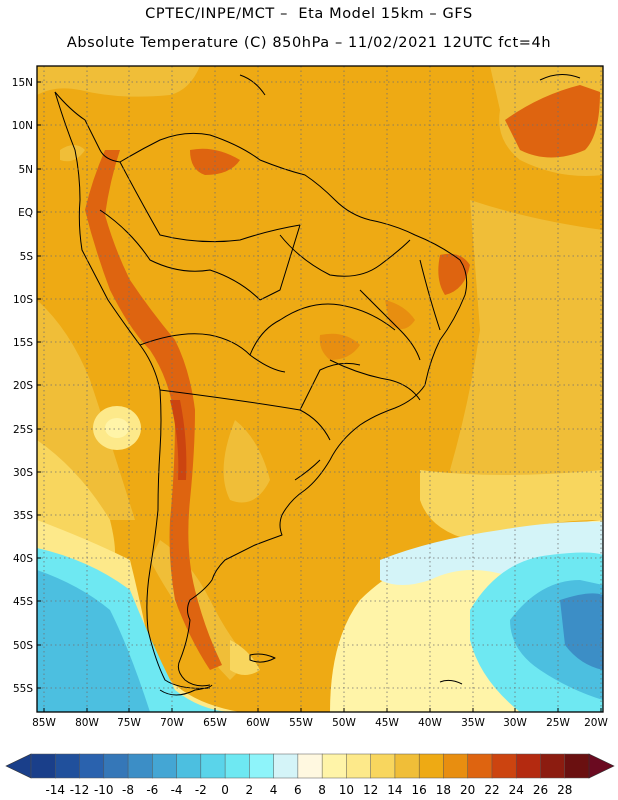  Describe the element at coordinates (387, 723) in the screenshot. I see `lon-label: 45W` at that location.